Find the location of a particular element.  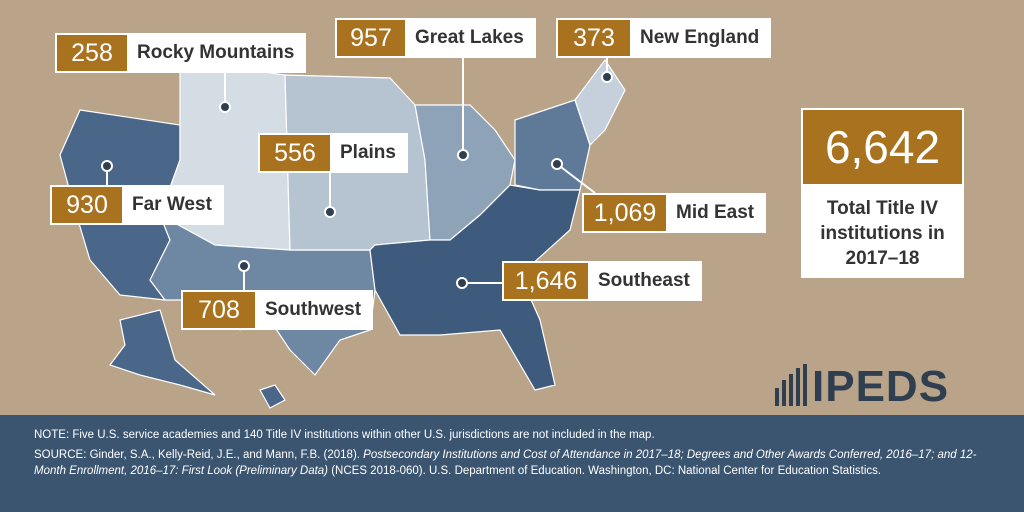

region-label: 258 Rocky Mountains is located at coordinates (181, 53).